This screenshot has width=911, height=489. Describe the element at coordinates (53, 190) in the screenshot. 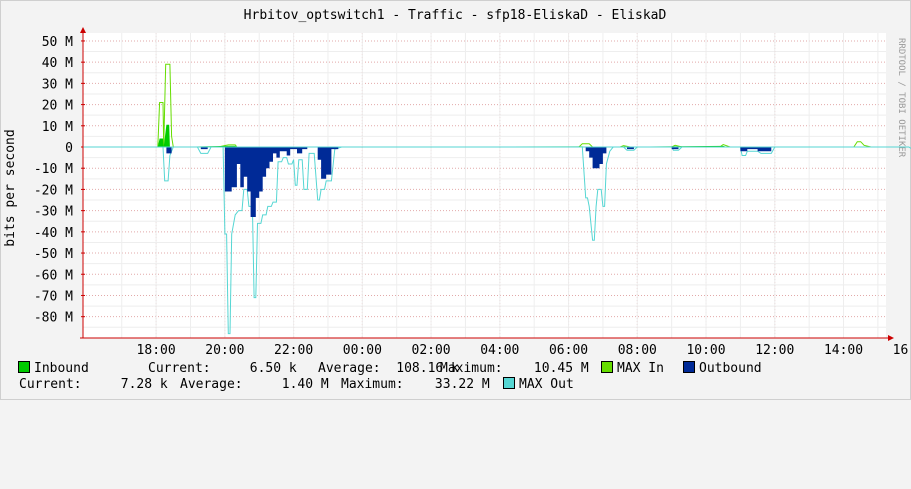

I see `y-tick-label: -20 M` at that location.